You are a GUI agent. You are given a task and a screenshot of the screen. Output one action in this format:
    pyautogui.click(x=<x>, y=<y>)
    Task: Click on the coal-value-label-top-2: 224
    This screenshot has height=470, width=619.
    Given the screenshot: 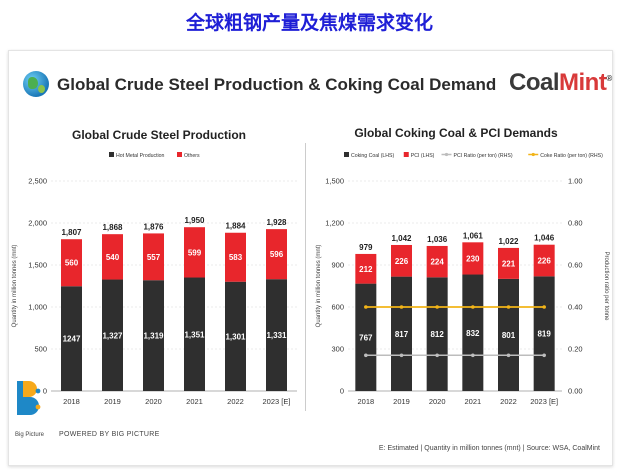 What is the action you would take?
    pyautogui.click(x=437, y=262)
    